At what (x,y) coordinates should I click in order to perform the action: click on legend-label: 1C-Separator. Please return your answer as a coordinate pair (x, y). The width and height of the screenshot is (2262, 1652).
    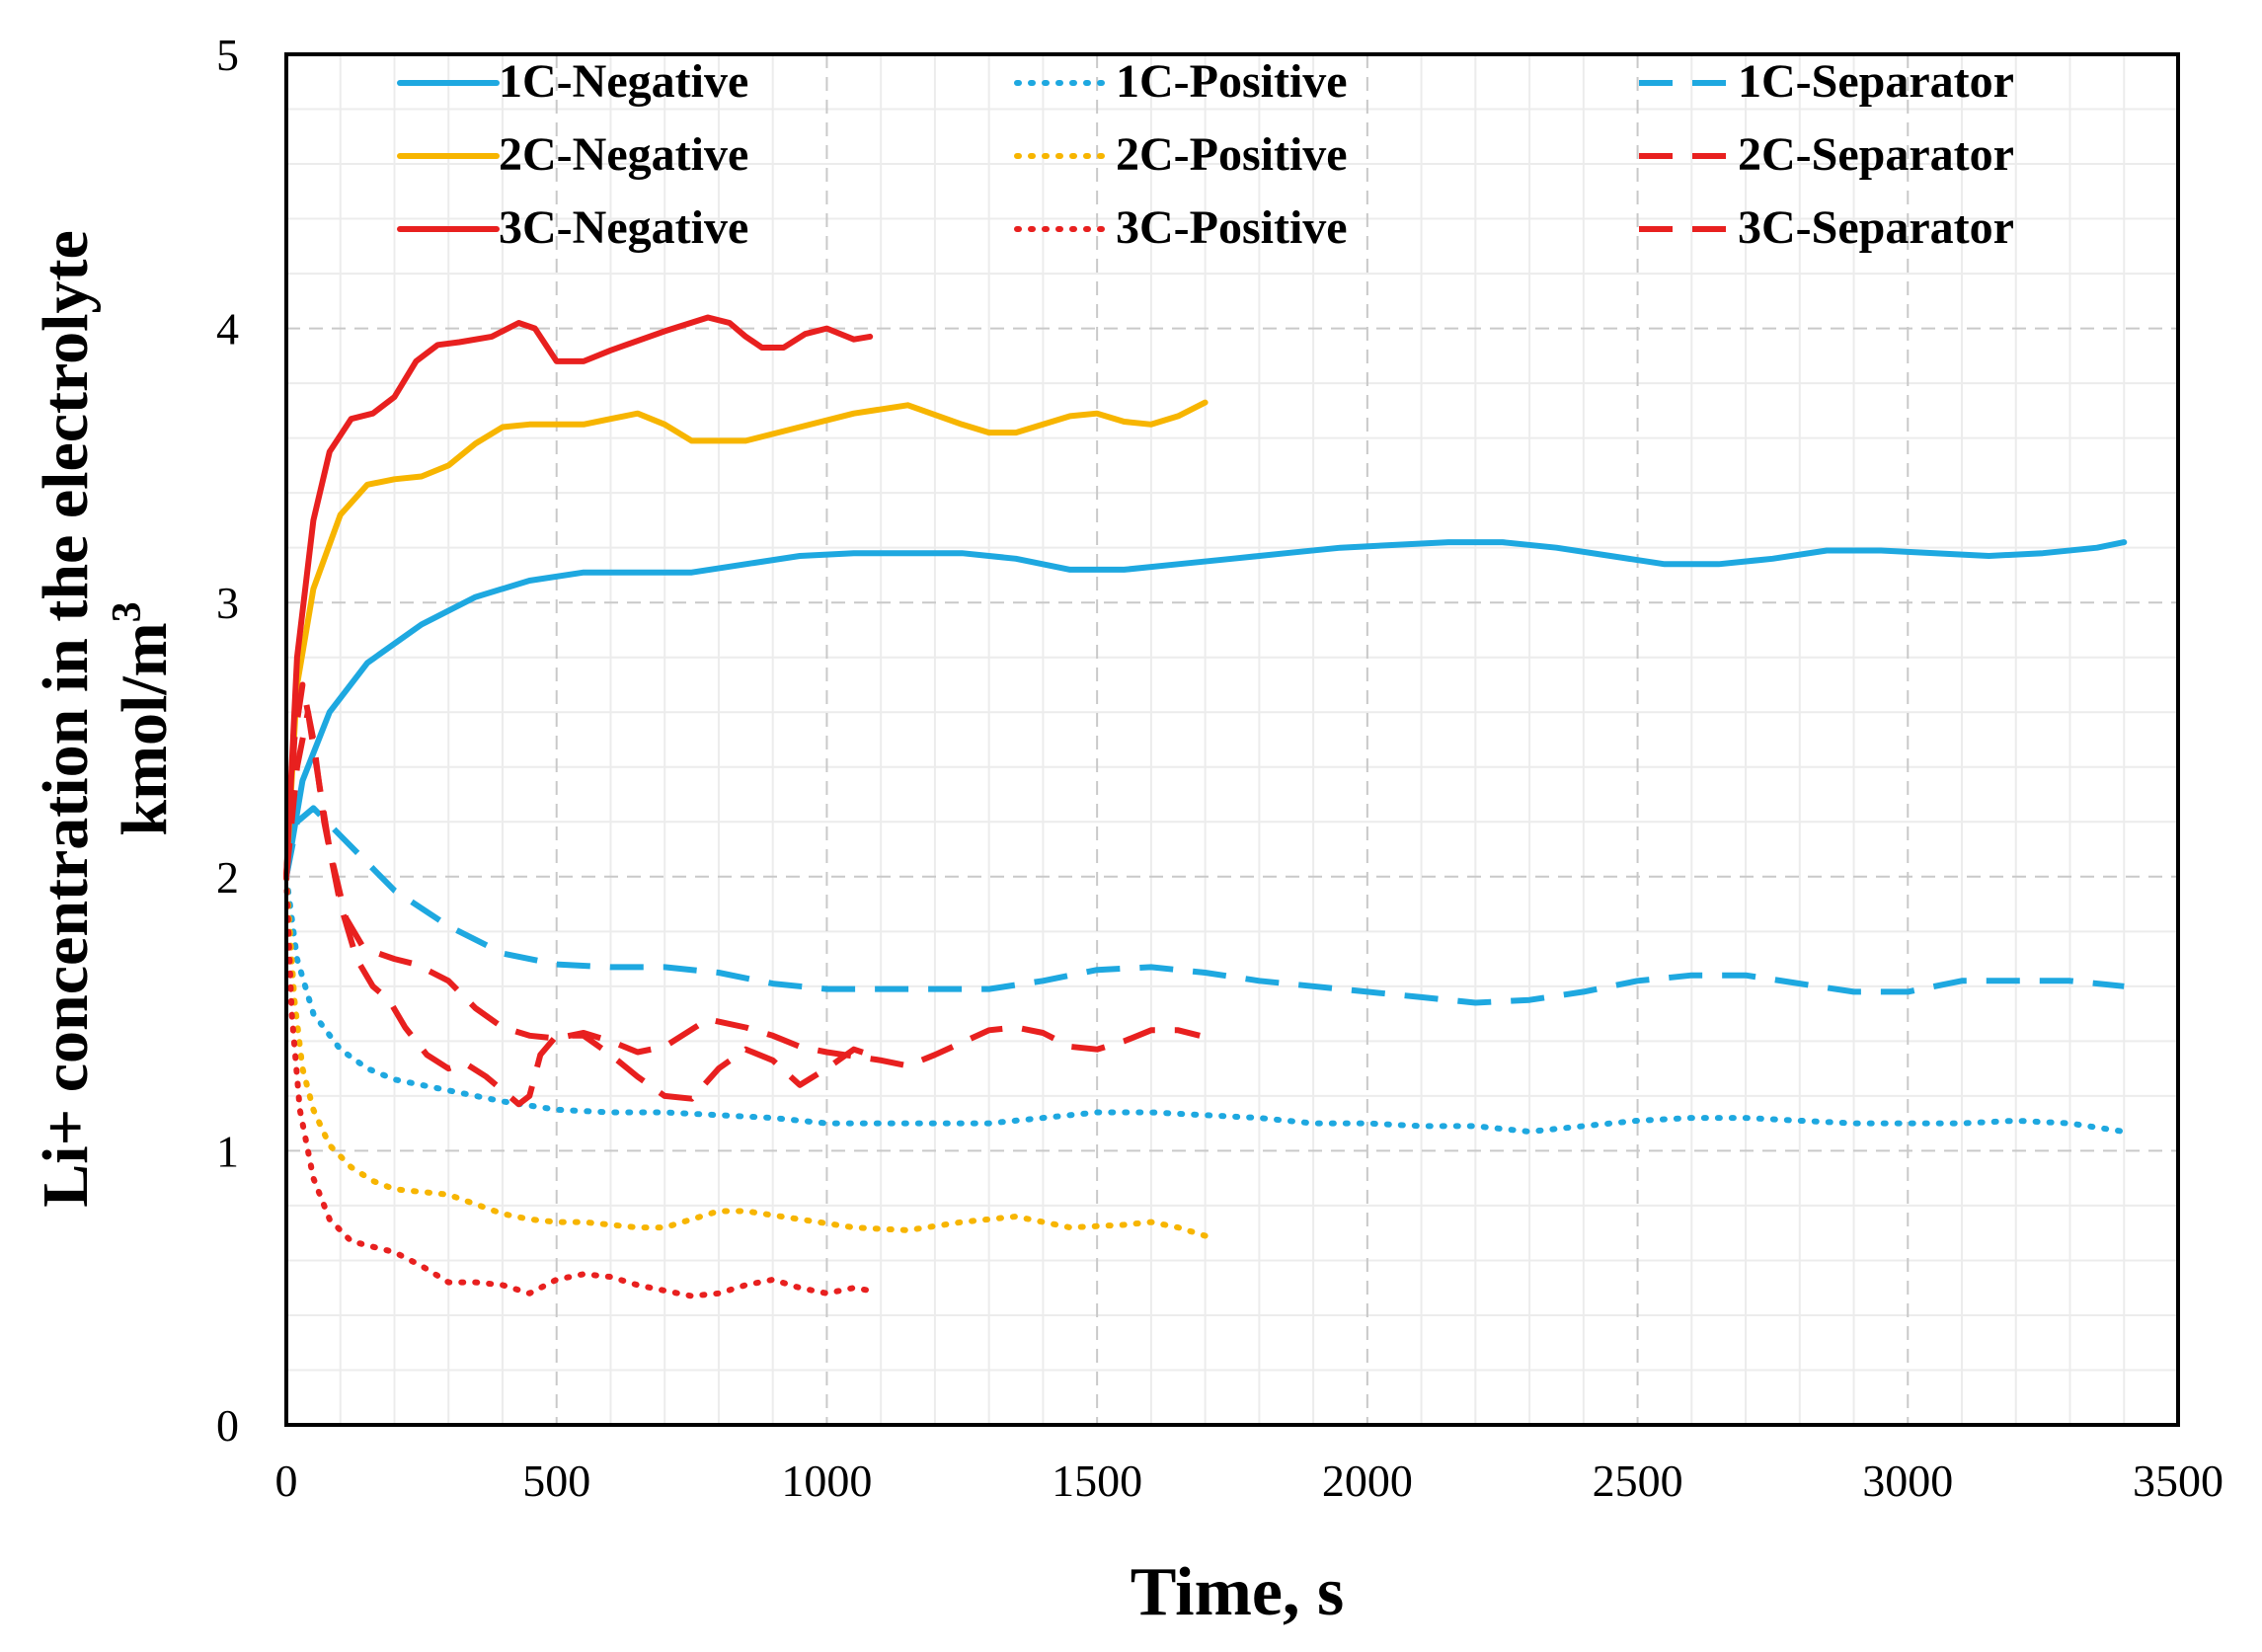
    Looking at the image, I should click on (1876, 81).